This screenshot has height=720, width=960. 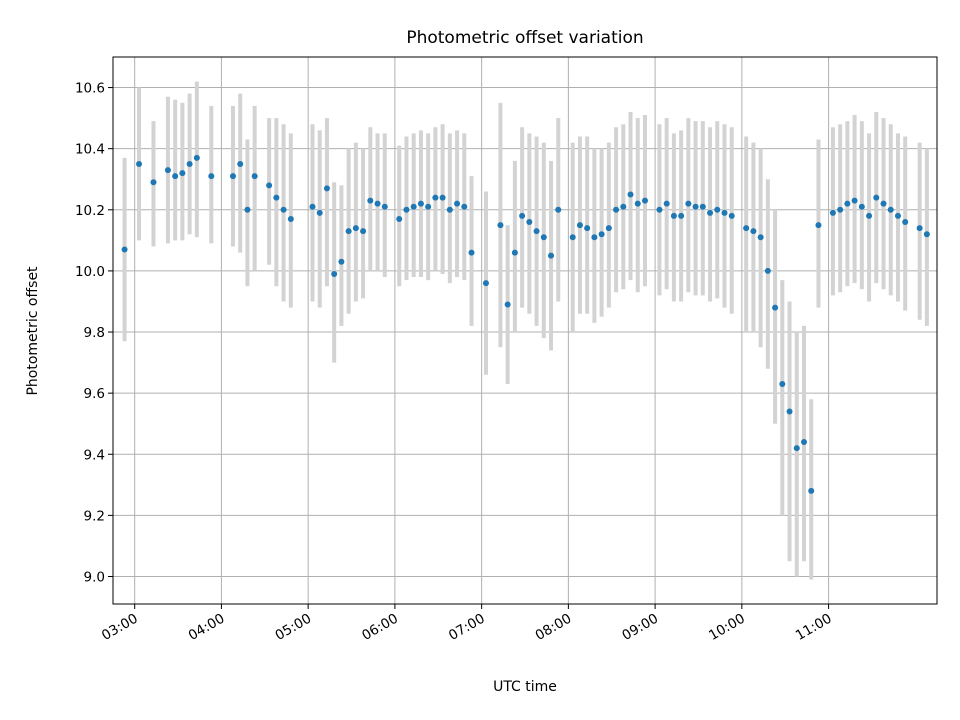 I want to click on y-tick-label: 10.4, so click(x=90, y=150).